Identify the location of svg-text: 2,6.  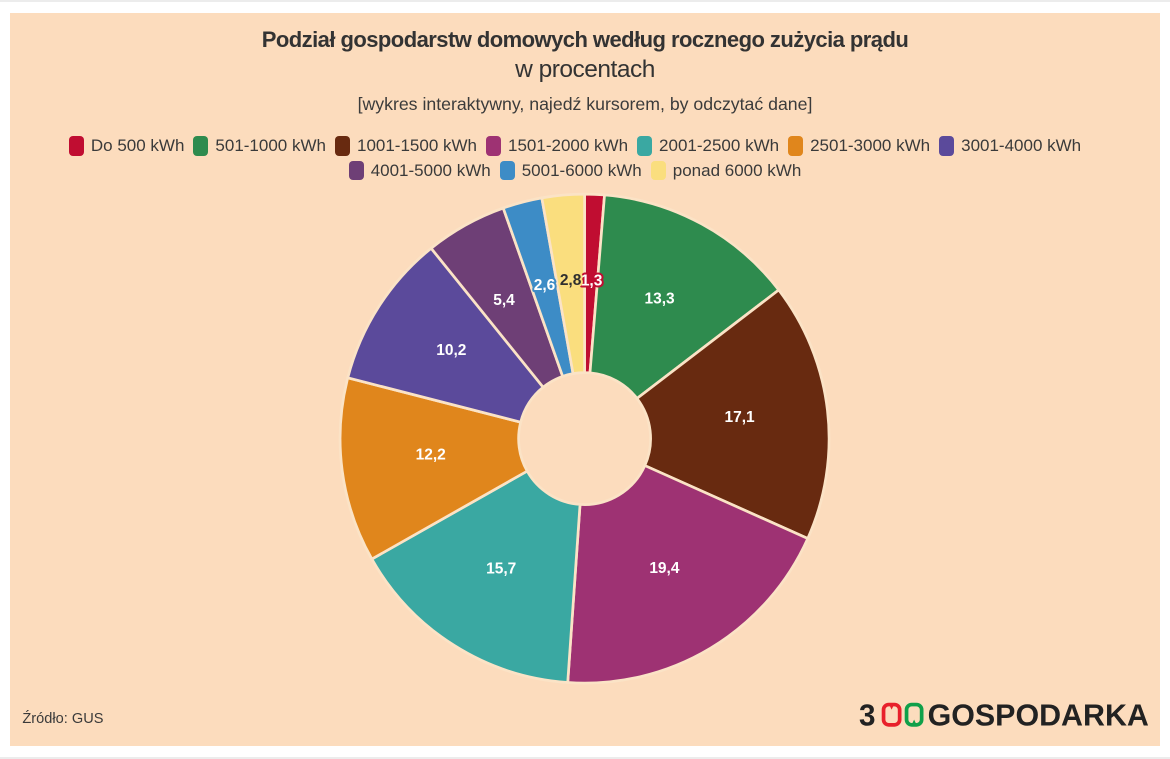
(545, 285).